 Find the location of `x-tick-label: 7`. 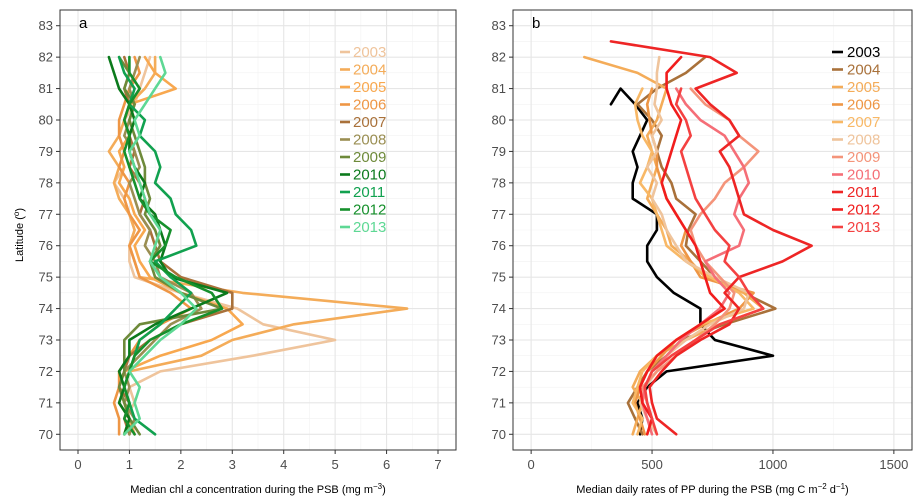

x-tick-label: 7 is located at coordinates (437, 464).